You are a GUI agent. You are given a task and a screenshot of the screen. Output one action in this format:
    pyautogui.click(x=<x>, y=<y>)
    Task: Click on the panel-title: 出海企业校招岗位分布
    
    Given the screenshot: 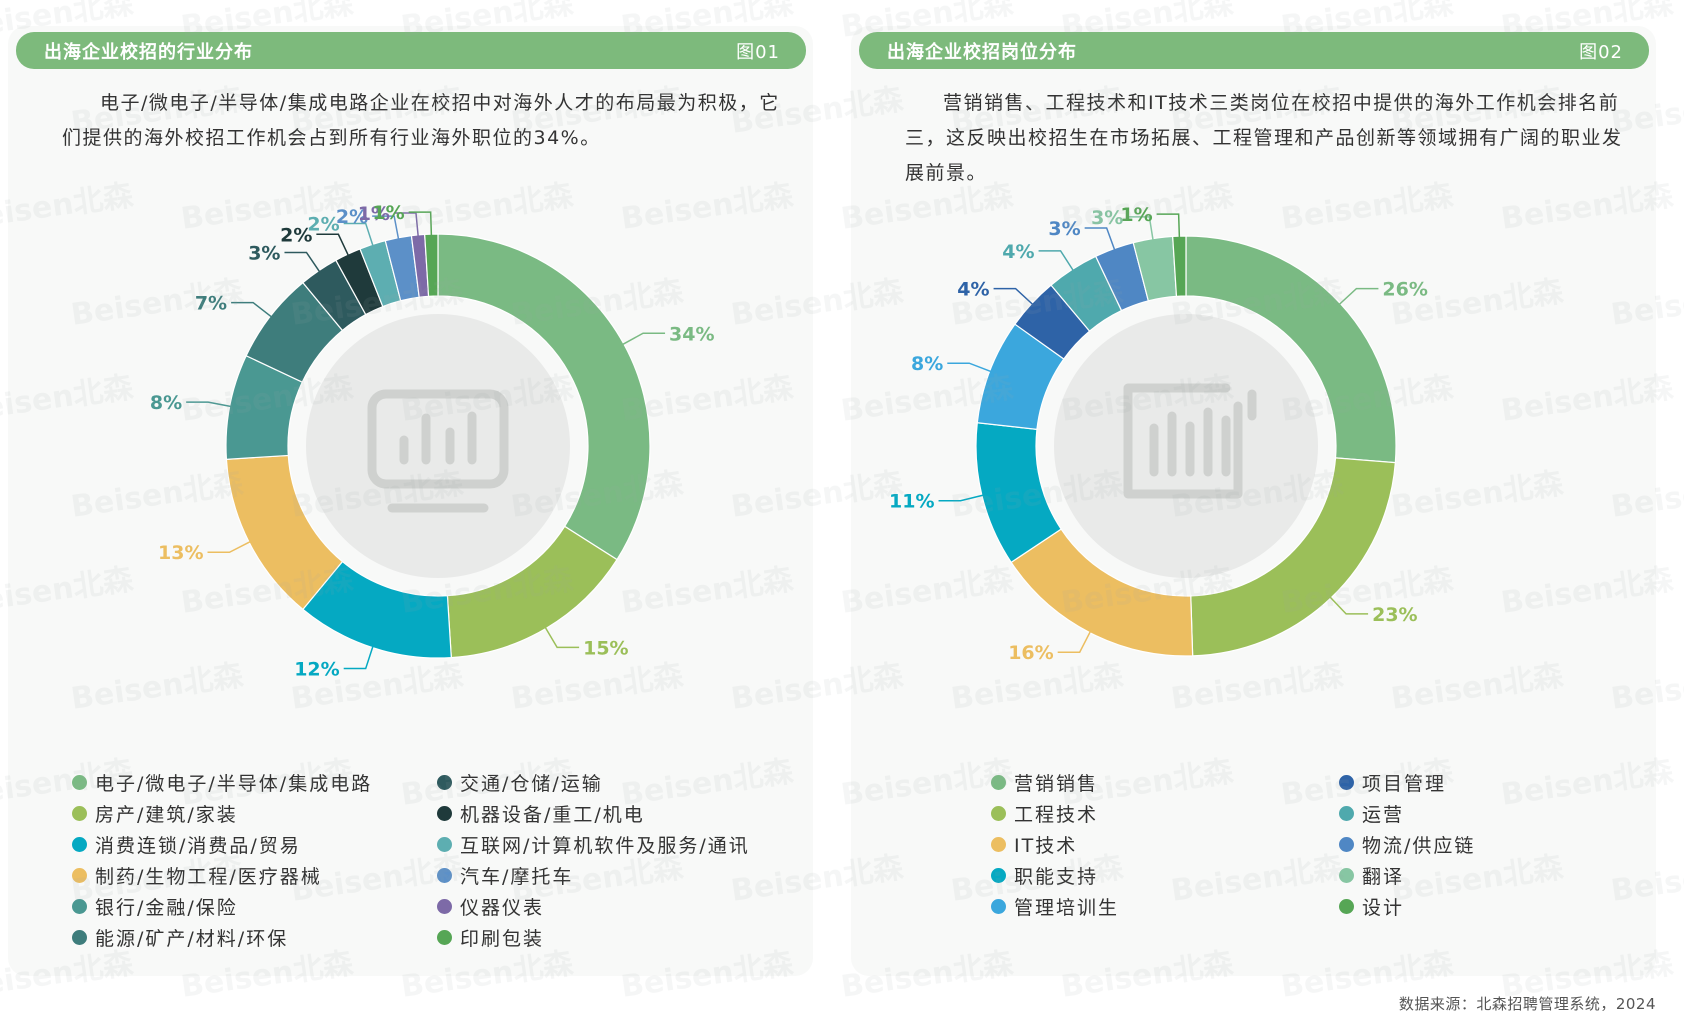 What is the action you would take?
    pyautogui.click(x=982, y=52)
    